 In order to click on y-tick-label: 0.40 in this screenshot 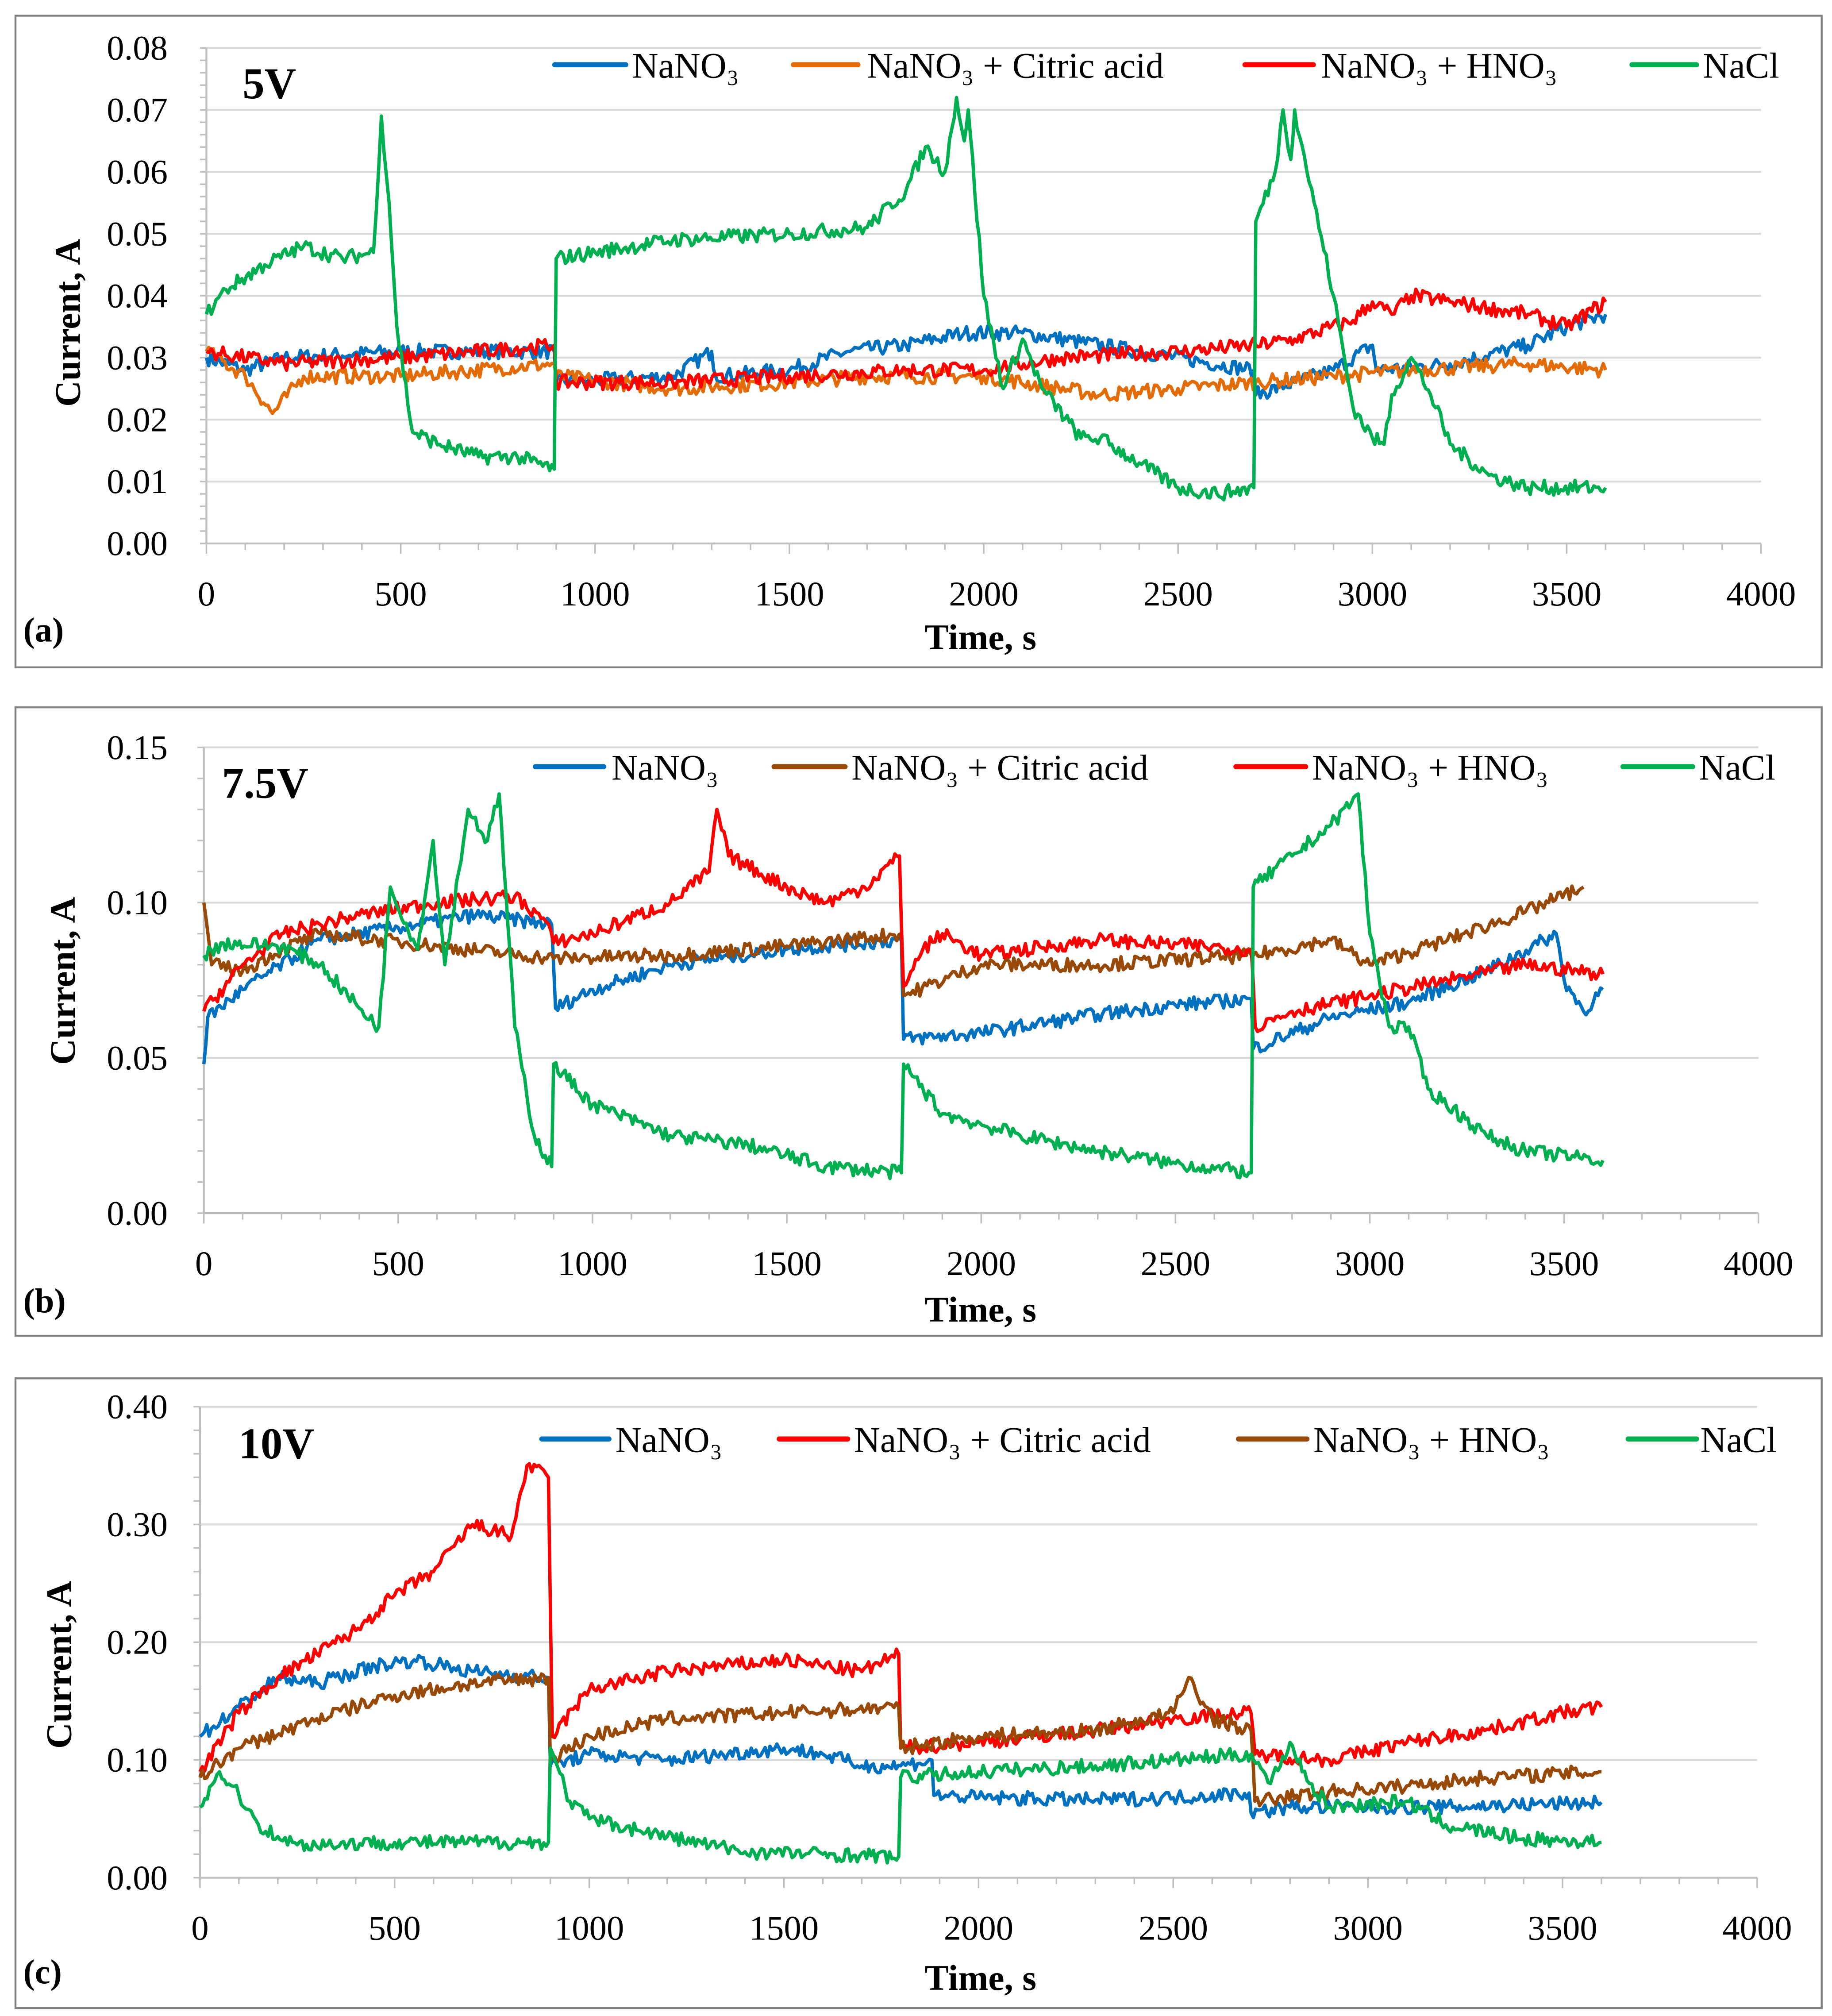, I will do `click(138, 1407)`.